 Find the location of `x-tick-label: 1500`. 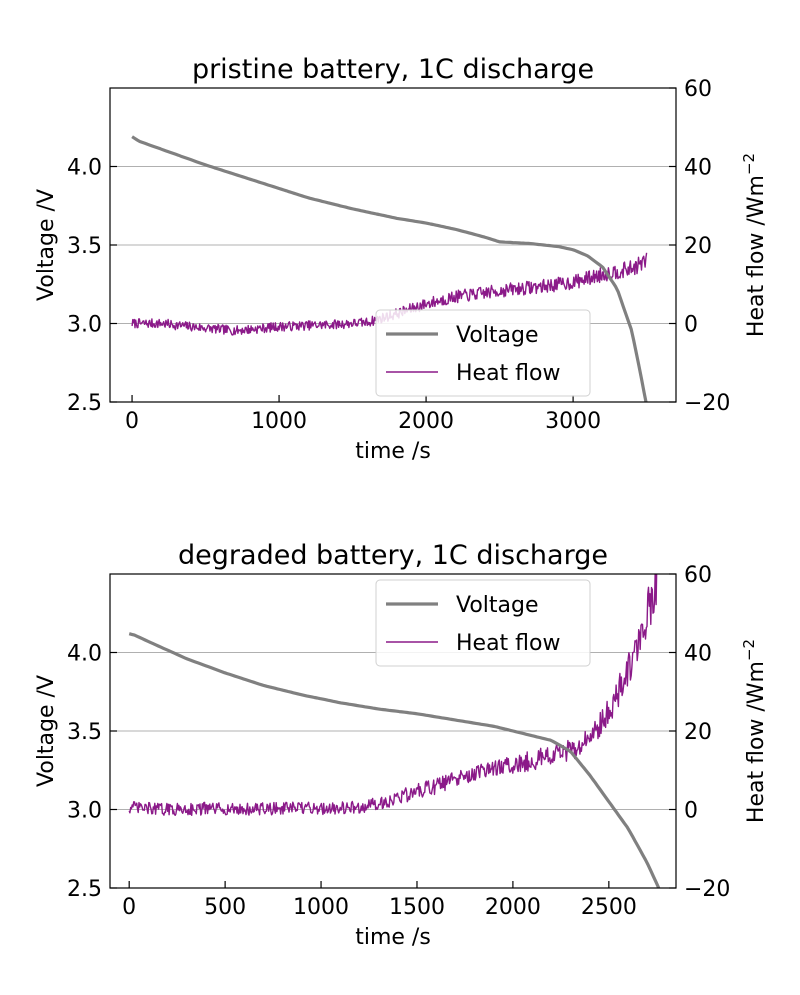

x-tick-label: 1500 is located at coordinates (417, 907).